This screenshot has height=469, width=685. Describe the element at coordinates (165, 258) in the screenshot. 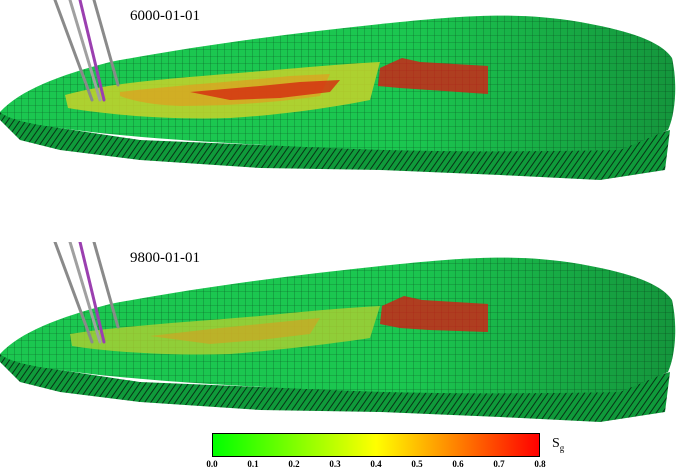

I see `date-label-bottom: 9800-01-01` at that location.